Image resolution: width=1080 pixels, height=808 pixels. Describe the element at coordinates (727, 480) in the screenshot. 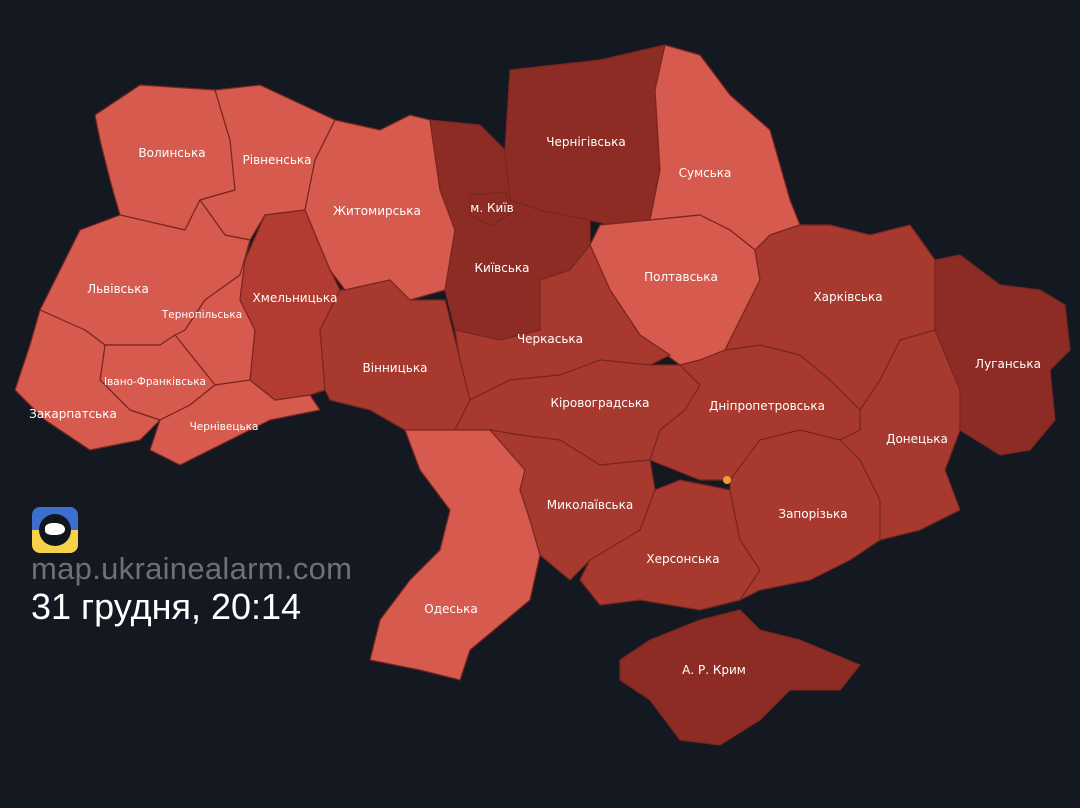

I see `hotspot-marker` at that location.